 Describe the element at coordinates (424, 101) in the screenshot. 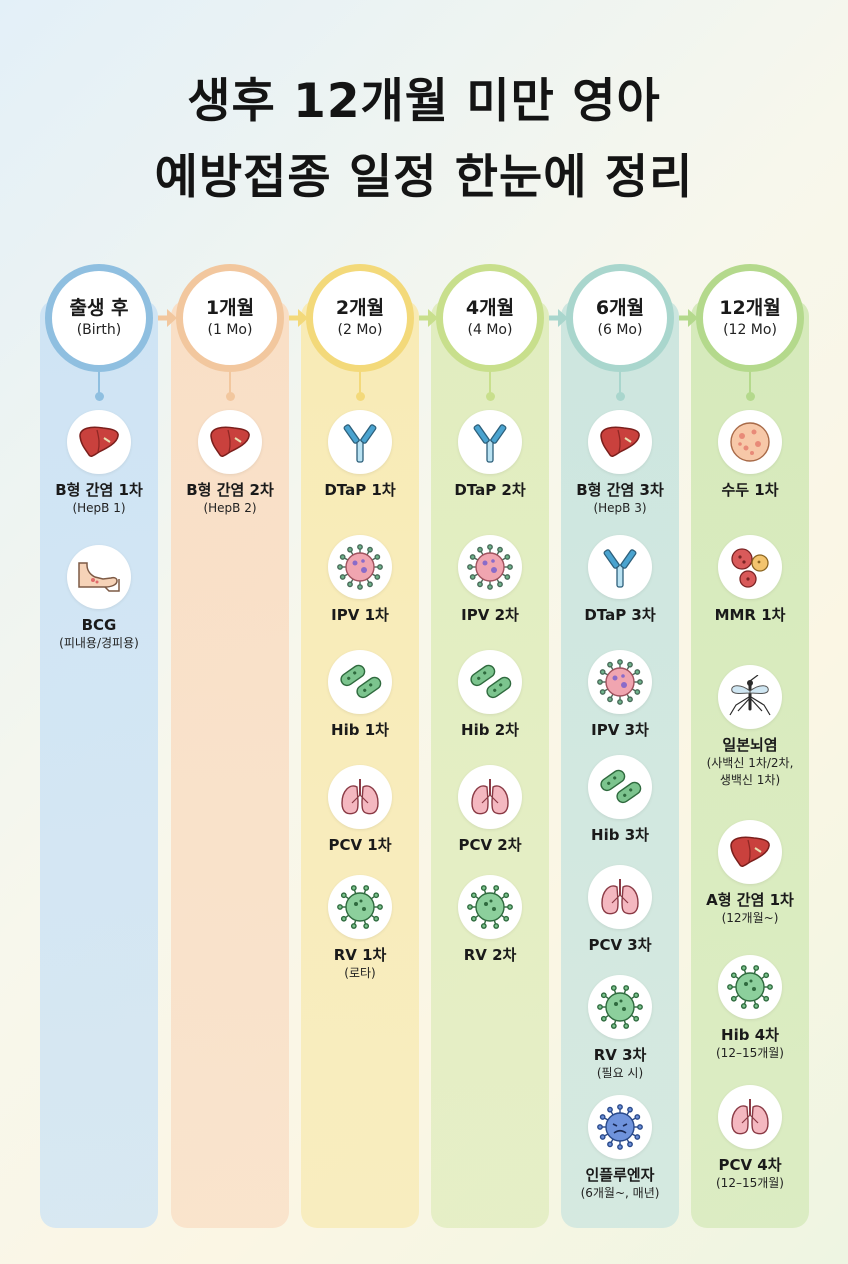

I see `title-line-1: 생후 12개월 미만 영아` at that location.